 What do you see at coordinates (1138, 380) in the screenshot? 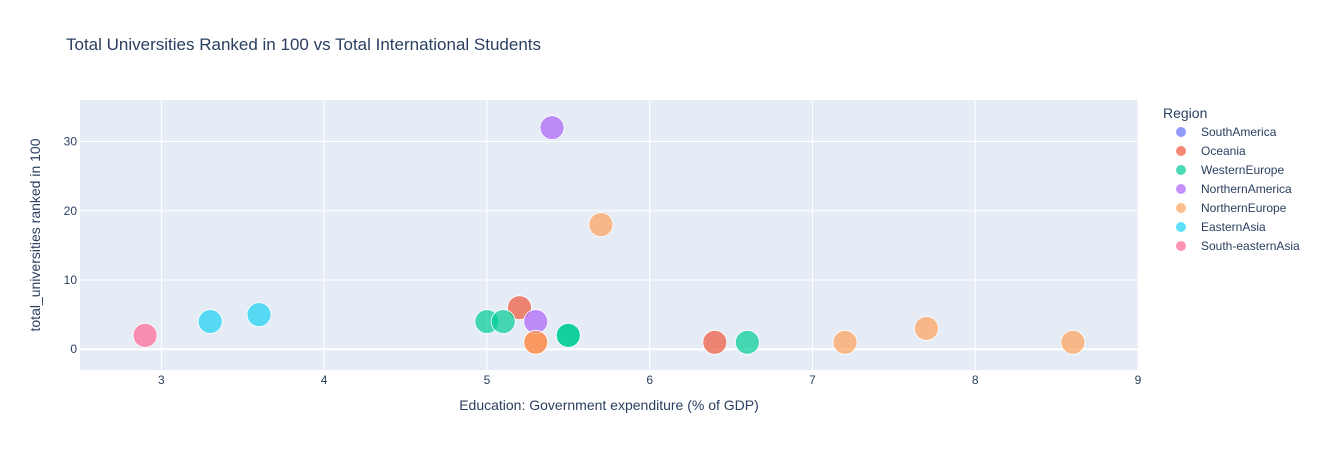
I see `x-tick-label: 9` at bounding box center [1138, 380].